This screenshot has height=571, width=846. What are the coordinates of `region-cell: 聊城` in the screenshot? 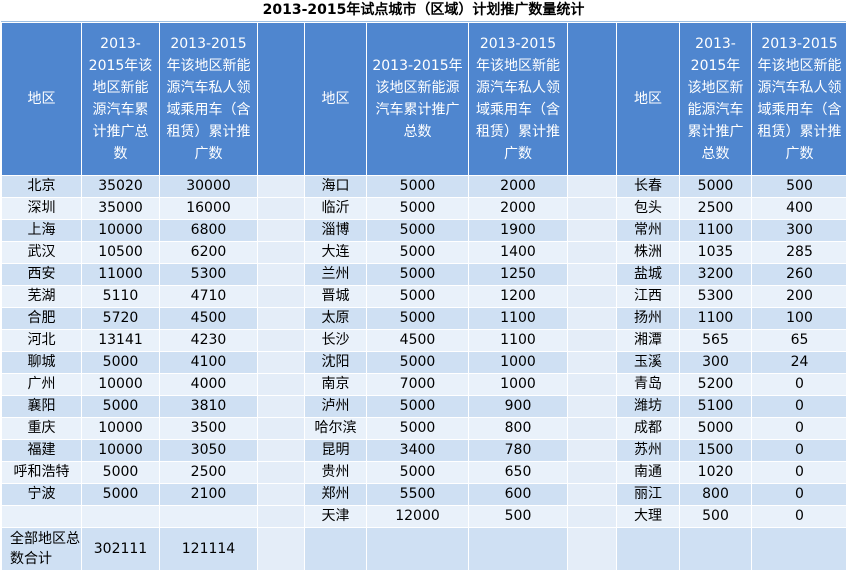 It's located at (41, 362).